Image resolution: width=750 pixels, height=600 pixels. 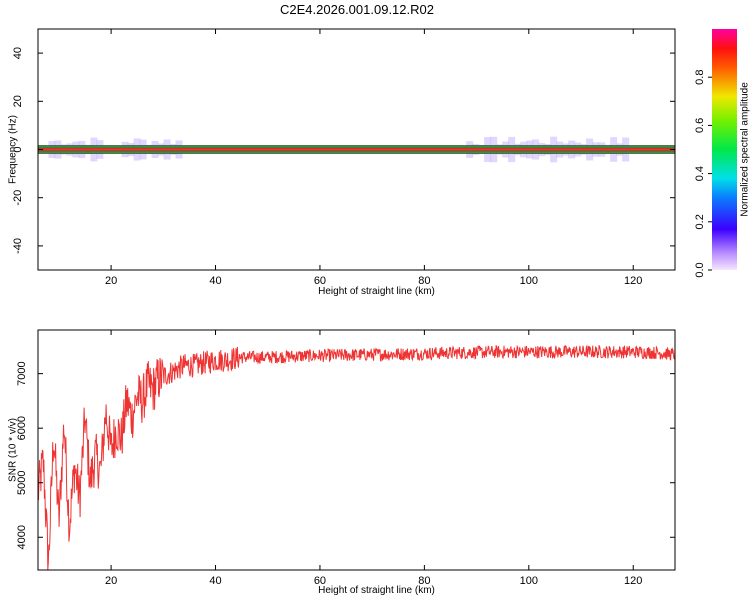 What do you see at coordinates (700, 125) in the screenshot?
I see `colorbar-tick-label: 0.6` at bounding box center [700, 125].